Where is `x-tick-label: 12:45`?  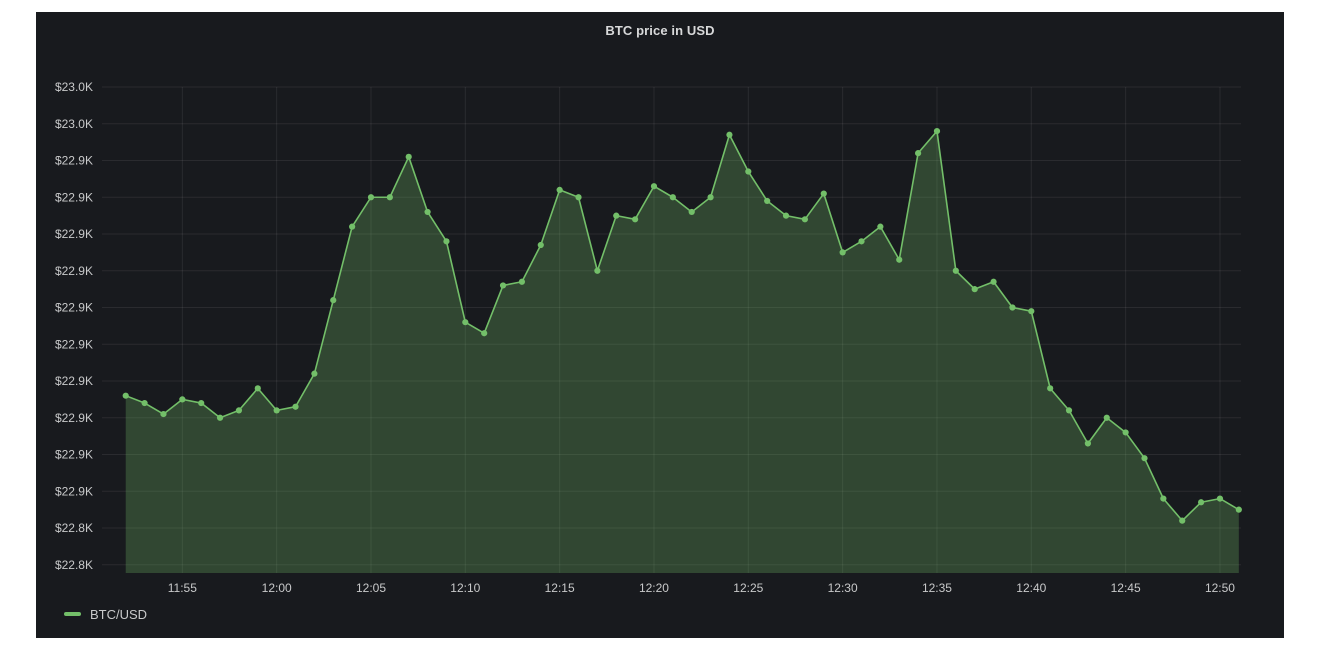
x-tick-label: 12:45 is located at coordinates (1126, 588).